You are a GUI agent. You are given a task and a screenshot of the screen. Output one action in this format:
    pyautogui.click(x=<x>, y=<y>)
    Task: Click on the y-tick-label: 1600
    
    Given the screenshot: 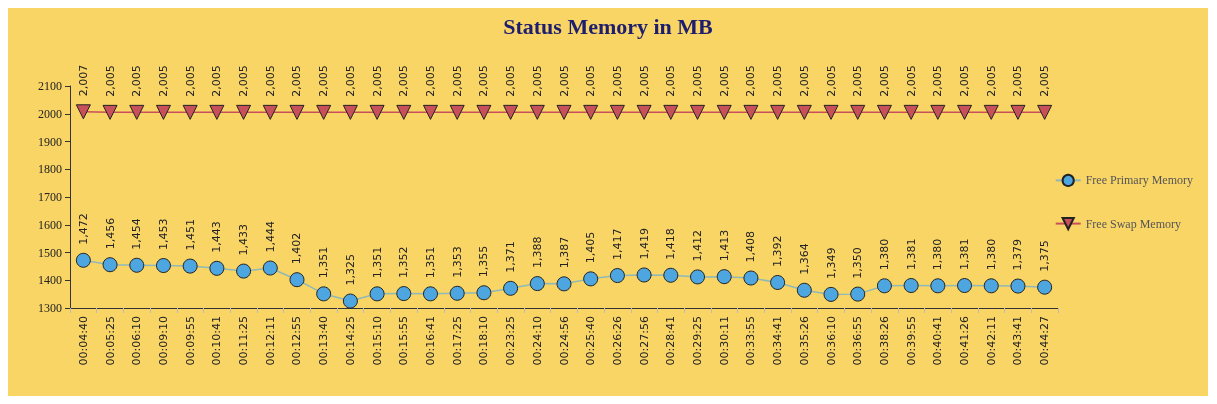 What is the action you would take?
    pyautogui.click(x=50, y=224)
    